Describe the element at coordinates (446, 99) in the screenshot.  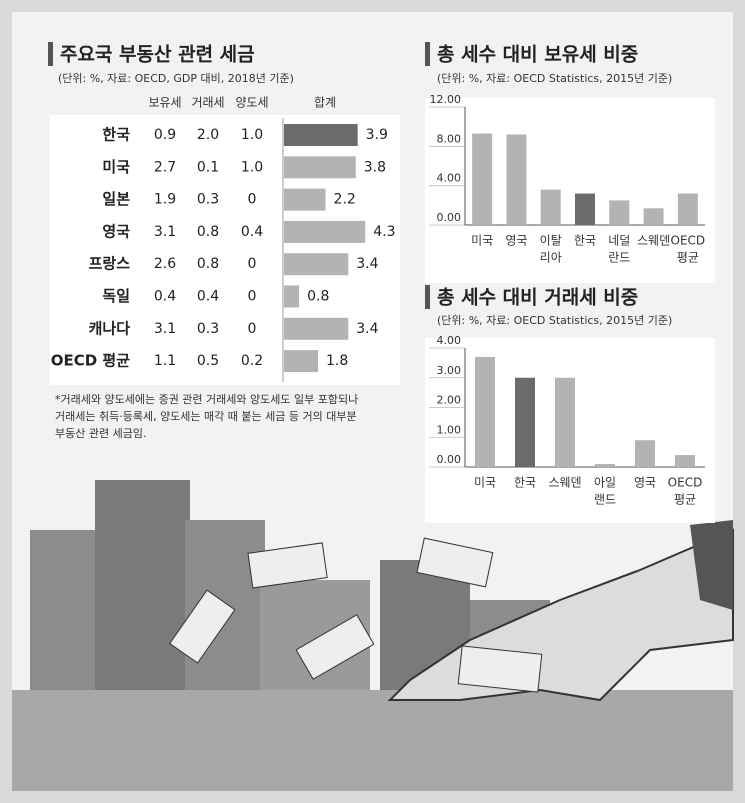
I see `y-tick-label: 12.00` at that location.